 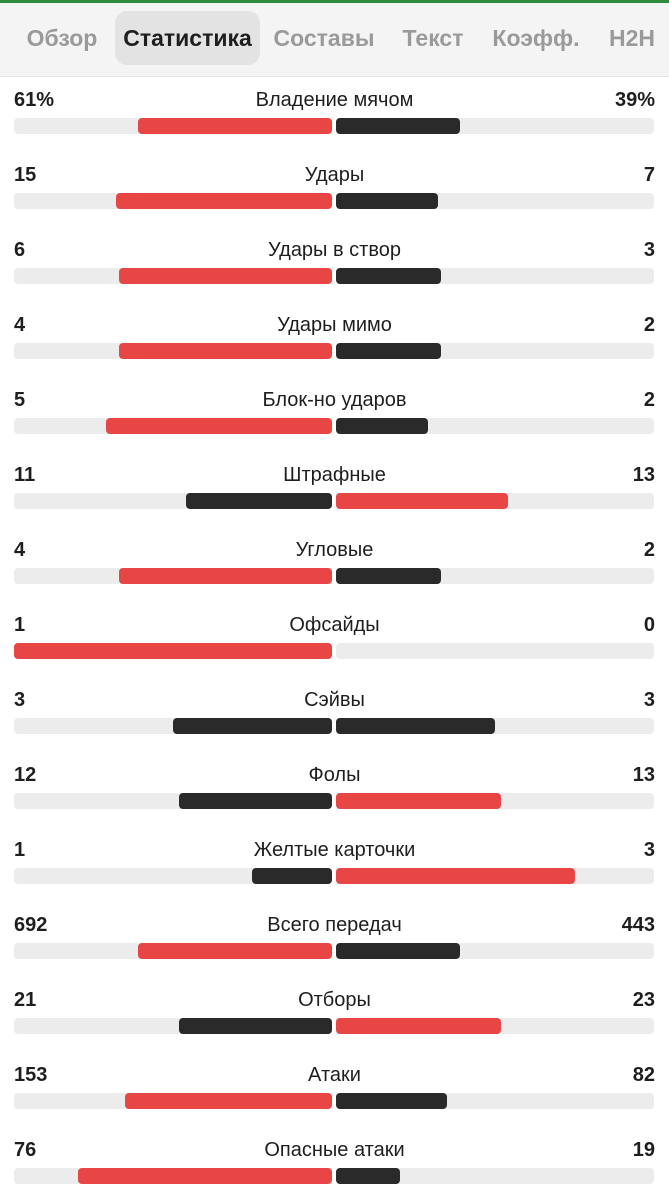 What do you see at coordinates (536, 38) in the screenshot?
I see `tab-odds: Коэфф.` at bounding box center [536, 38].